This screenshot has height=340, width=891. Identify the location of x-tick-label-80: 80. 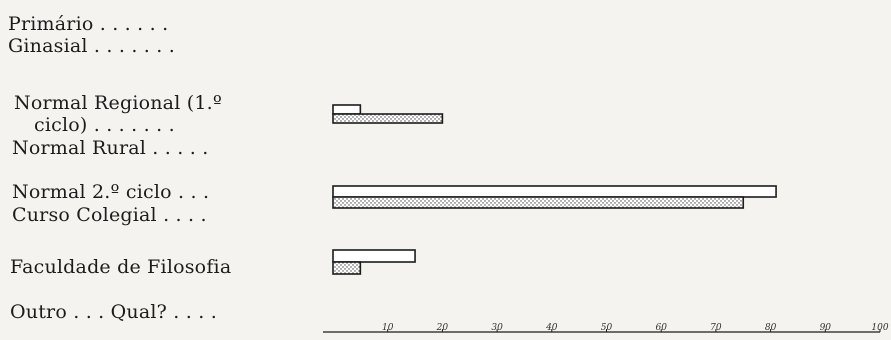
(771, 328).